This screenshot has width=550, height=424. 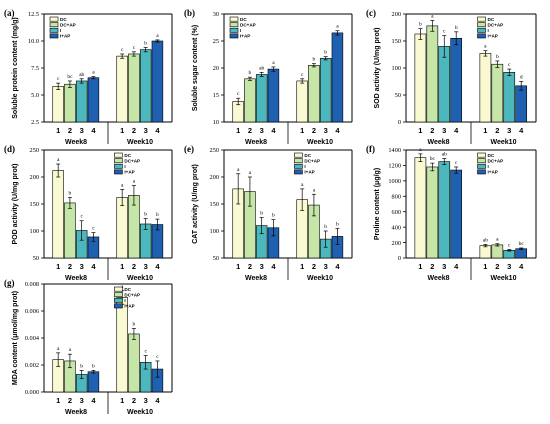 I want to click on y-tick-label: 0.004, so click(x=32, y=338).